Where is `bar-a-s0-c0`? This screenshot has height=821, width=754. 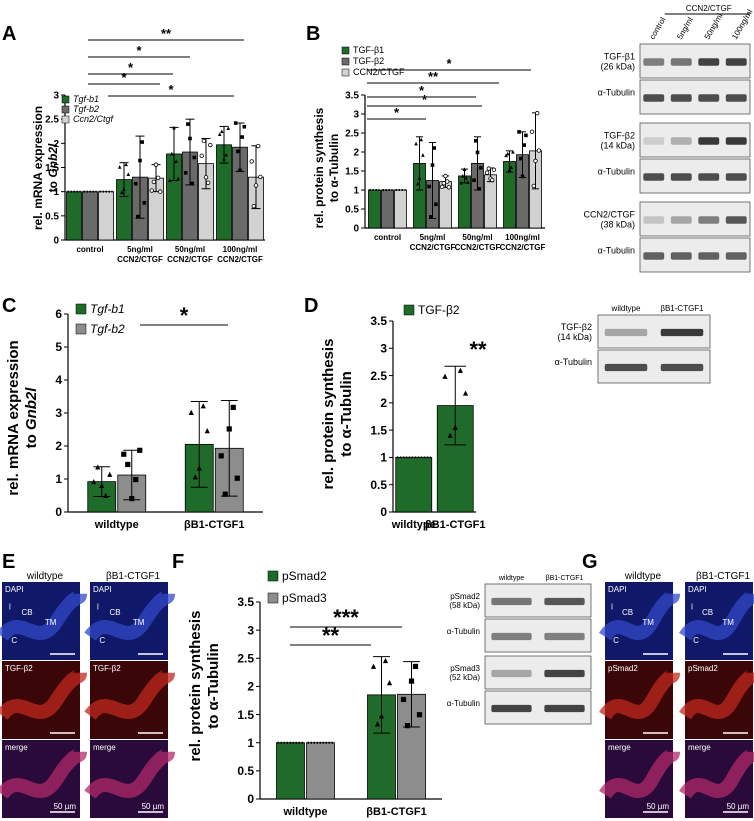
bar-a-s0-c0 is located at coordinates (74, 216).